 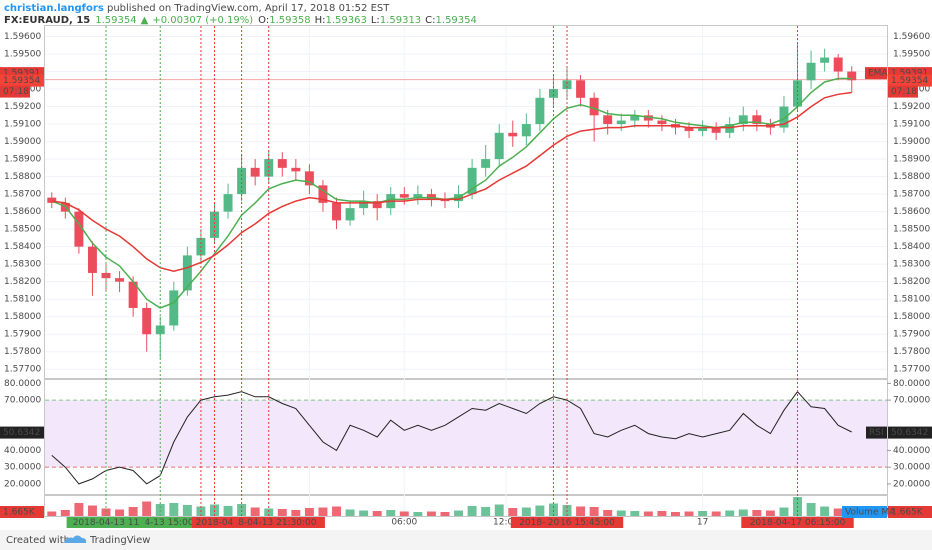 What do you see at coordinates (911, 230) in the screenshot?
I see `y-tick-label: 1.58500` at bounding box center [911, 230].